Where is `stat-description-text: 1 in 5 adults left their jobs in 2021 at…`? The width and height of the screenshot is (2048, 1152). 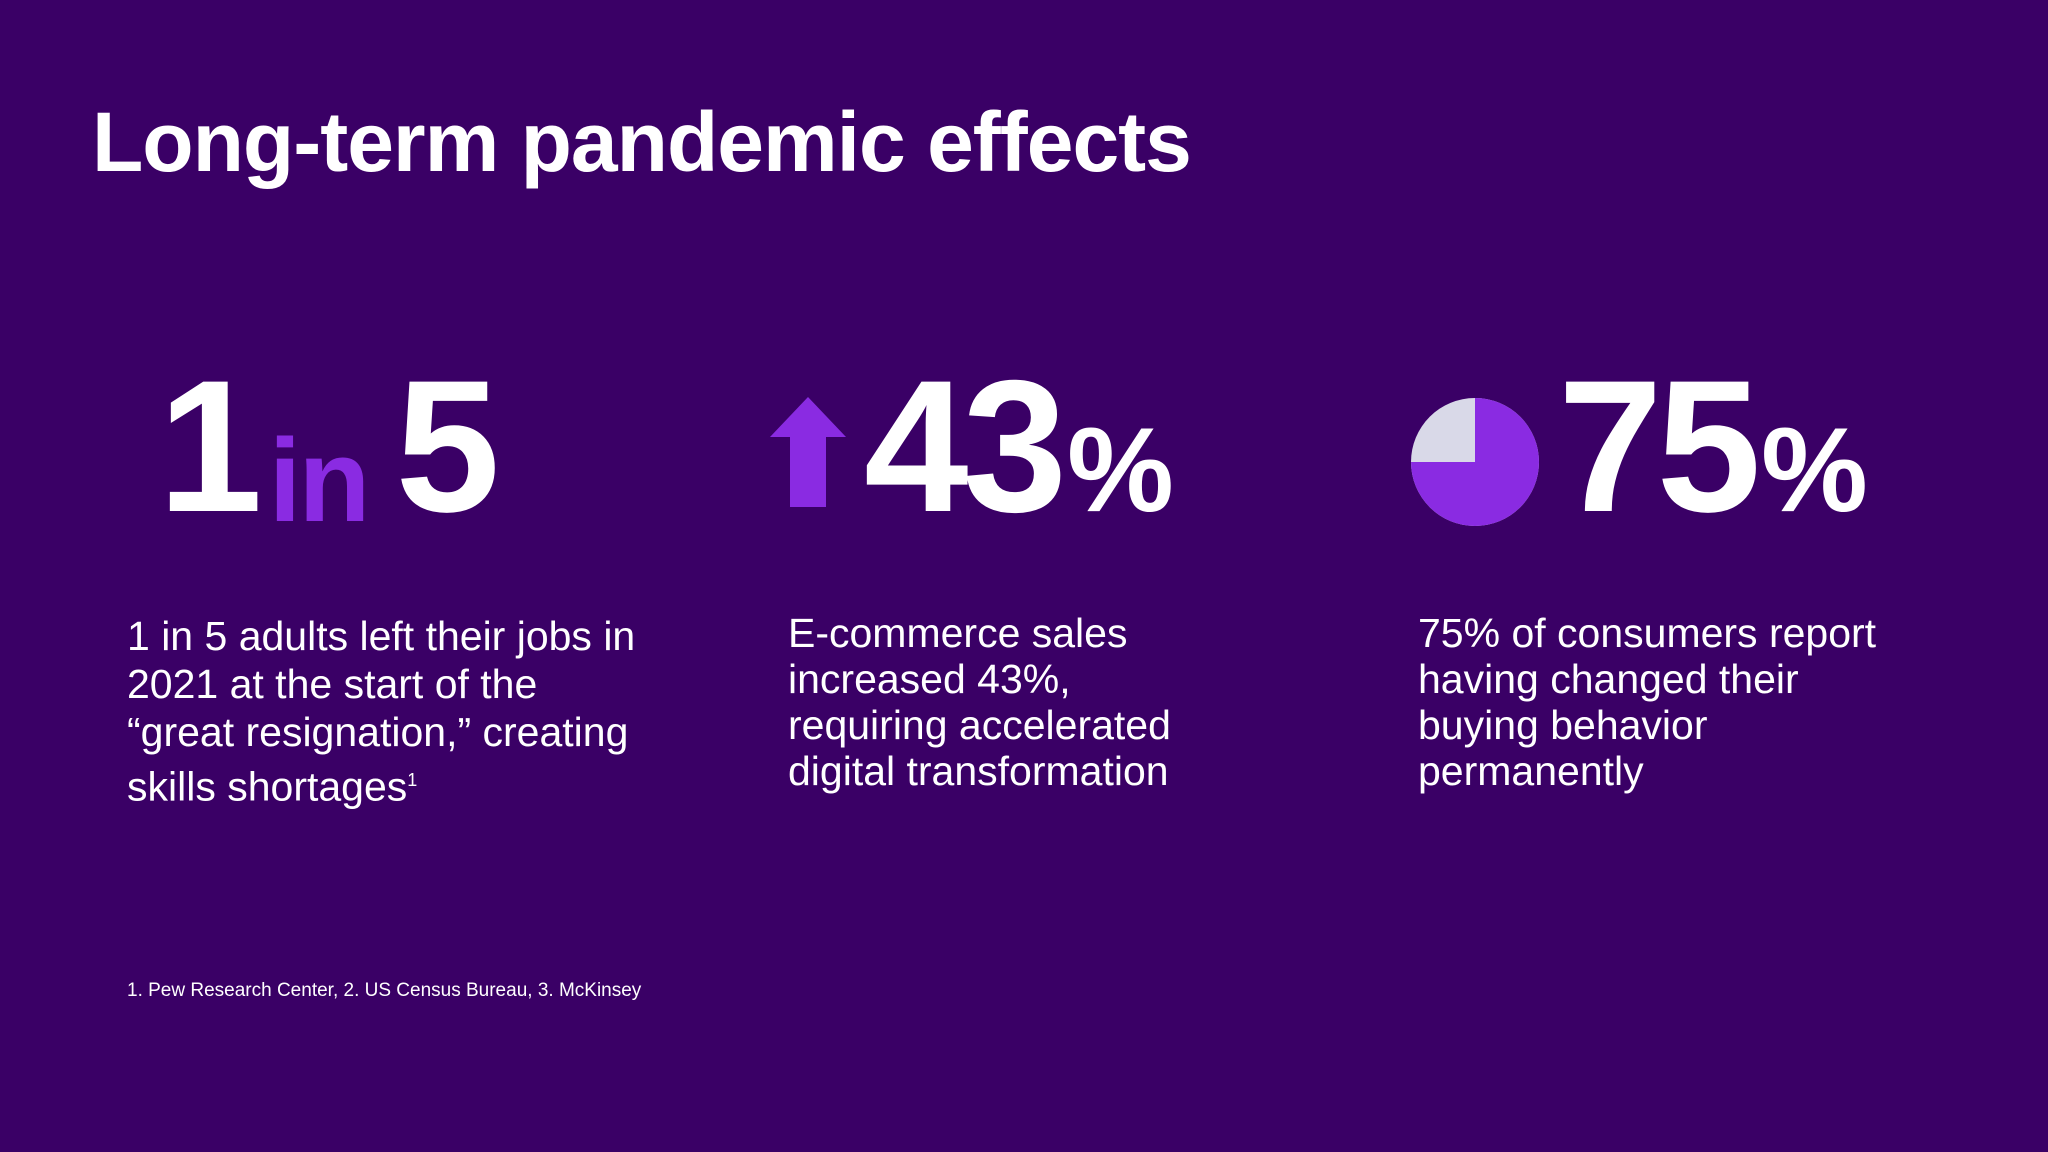 stat-description-text: 1 in 5 adults left their jobs in 2021 at… is located at coordinates (381, 711).